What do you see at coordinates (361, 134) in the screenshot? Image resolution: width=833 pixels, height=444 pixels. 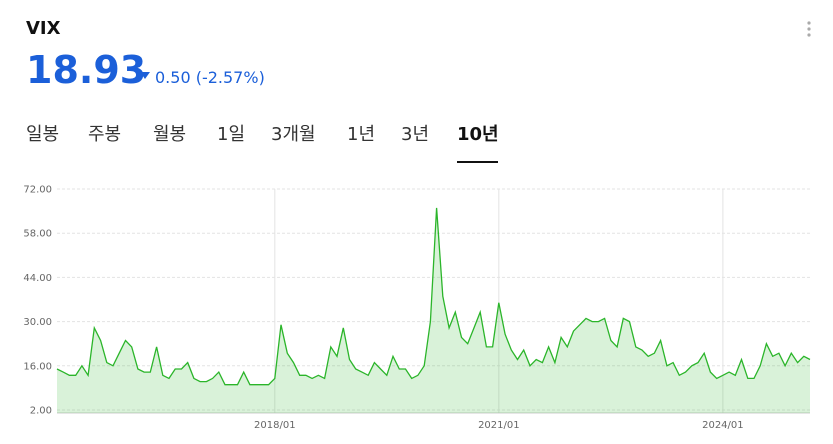 I see `tab: 1년` at bounding box center [361, 134].